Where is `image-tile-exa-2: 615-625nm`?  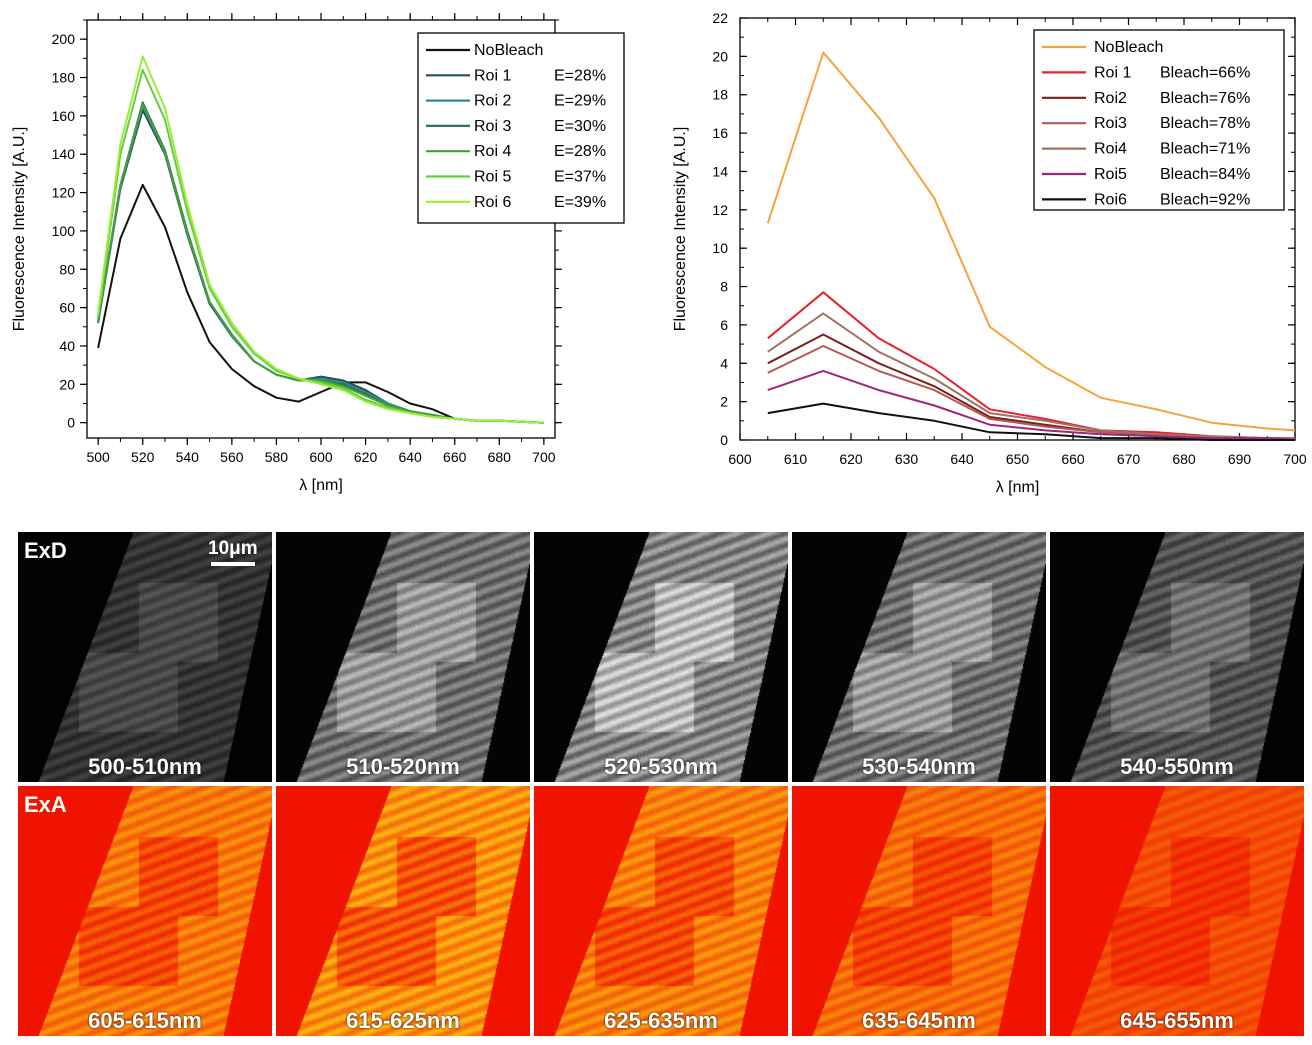 image-tile-exa-2: 615-625nm is located at coordinates (403, 911).